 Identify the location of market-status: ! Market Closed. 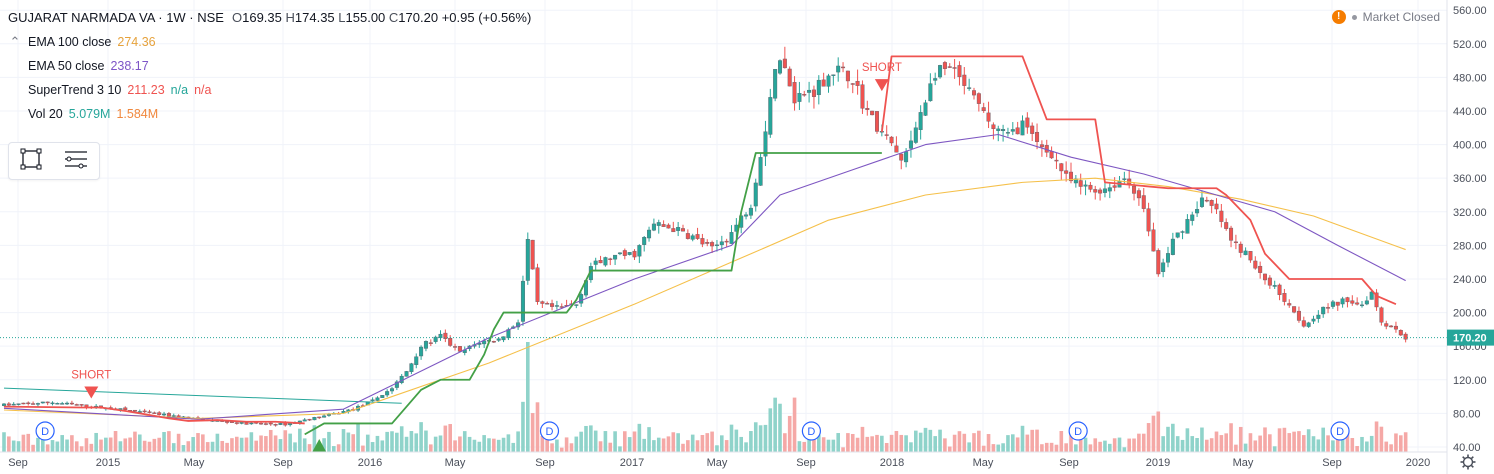
(1385, 17).